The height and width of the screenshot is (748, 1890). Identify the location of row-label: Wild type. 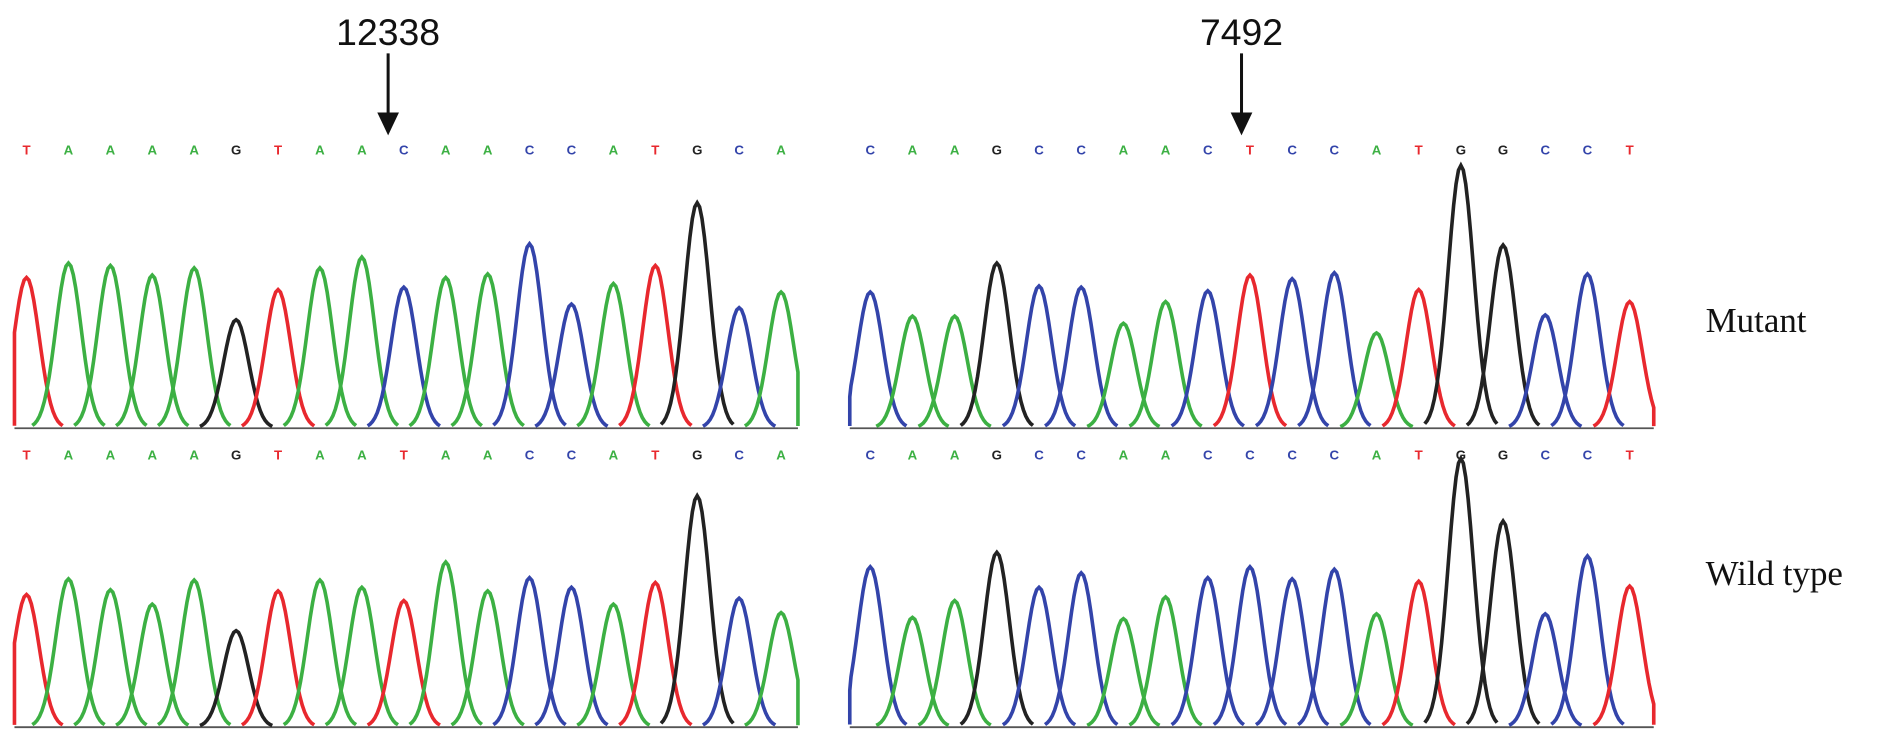
(1774, 573).